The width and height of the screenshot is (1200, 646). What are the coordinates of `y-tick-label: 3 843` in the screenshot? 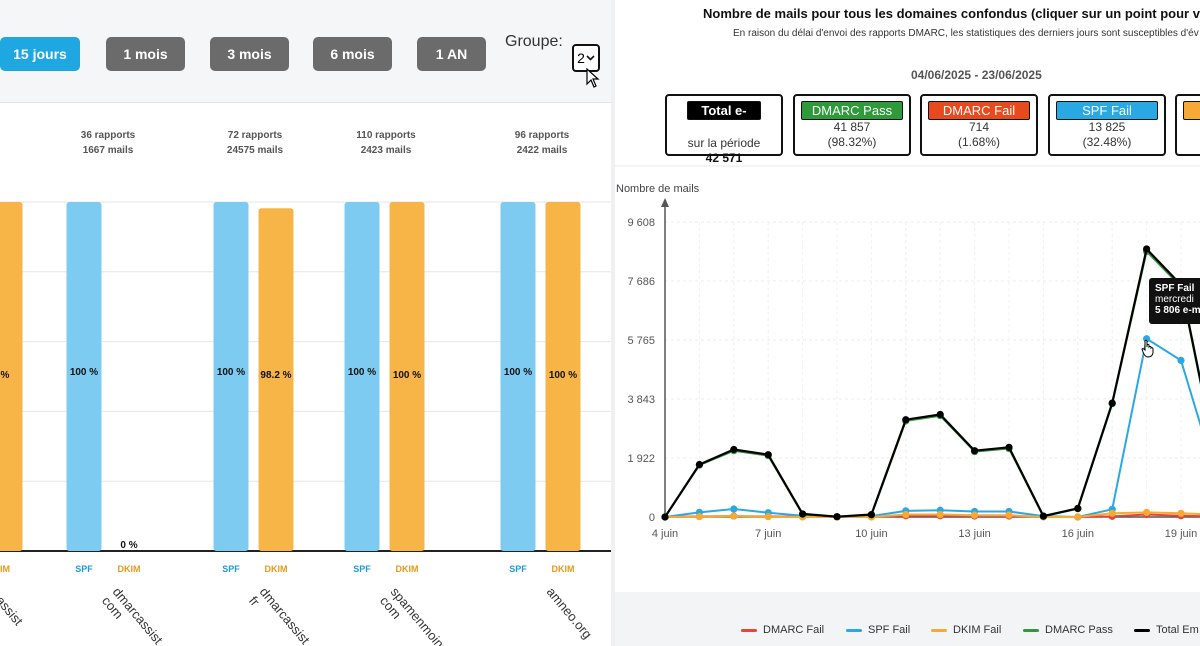 It's located at (641, 400).